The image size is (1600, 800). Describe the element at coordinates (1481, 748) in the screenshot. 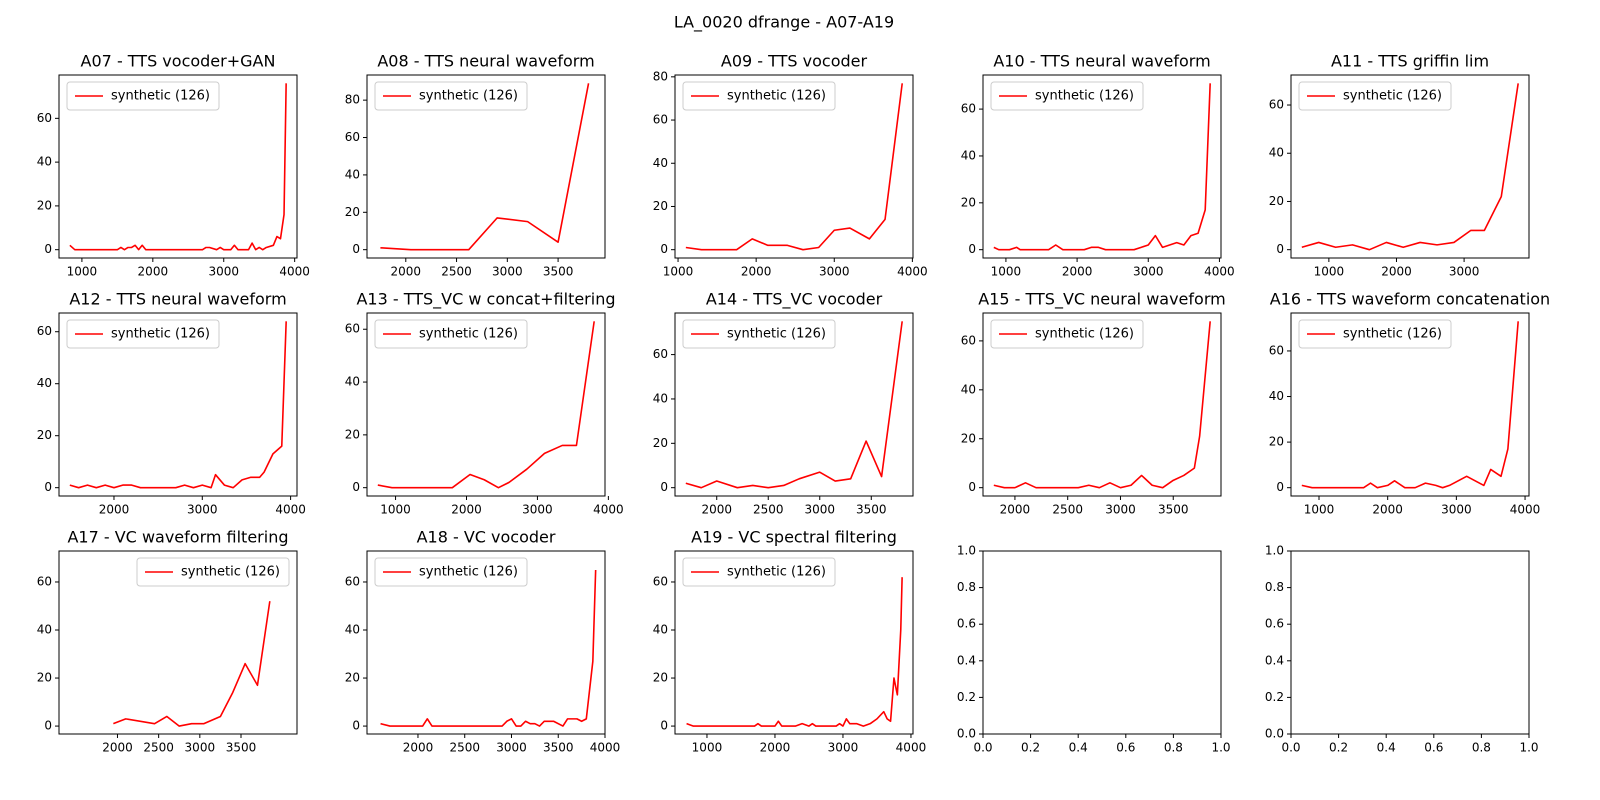

I see `x-tick-label: 0.8` at that location.